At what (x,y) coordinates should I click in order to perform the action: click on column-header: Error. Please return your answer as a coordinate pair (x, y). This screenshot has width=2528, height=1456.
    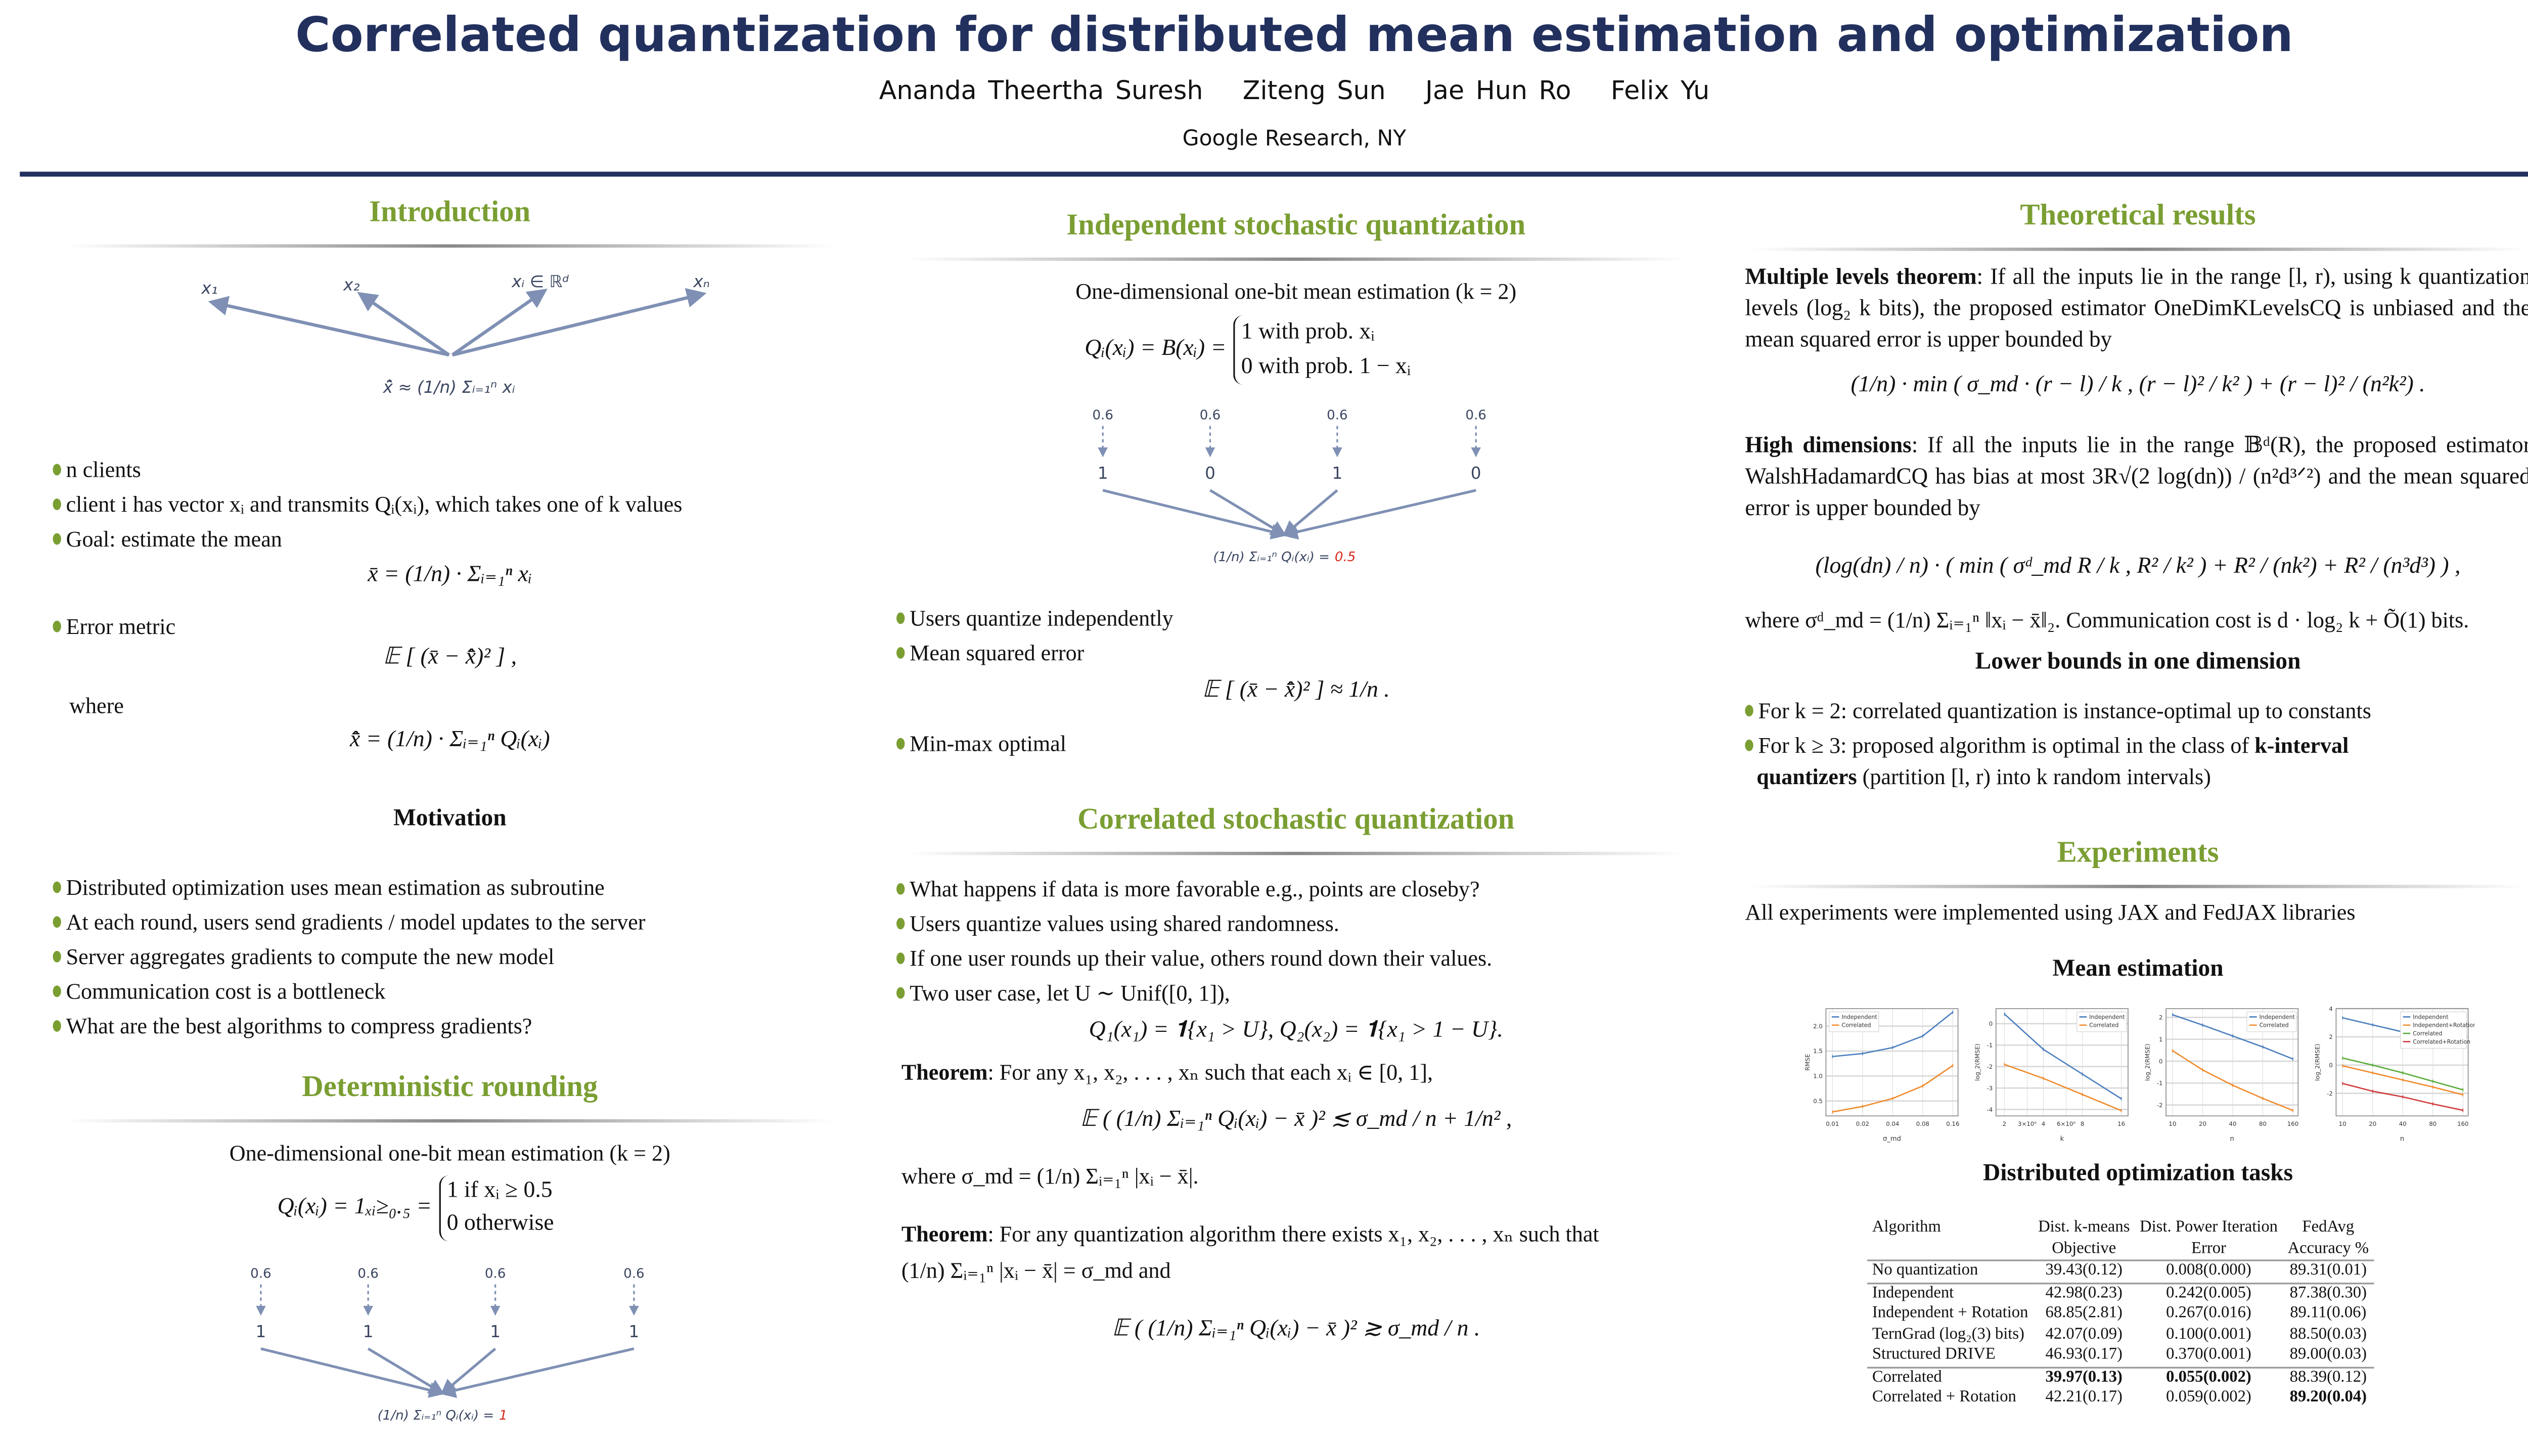
    Looking at the image, I should click on (2209, 1248).